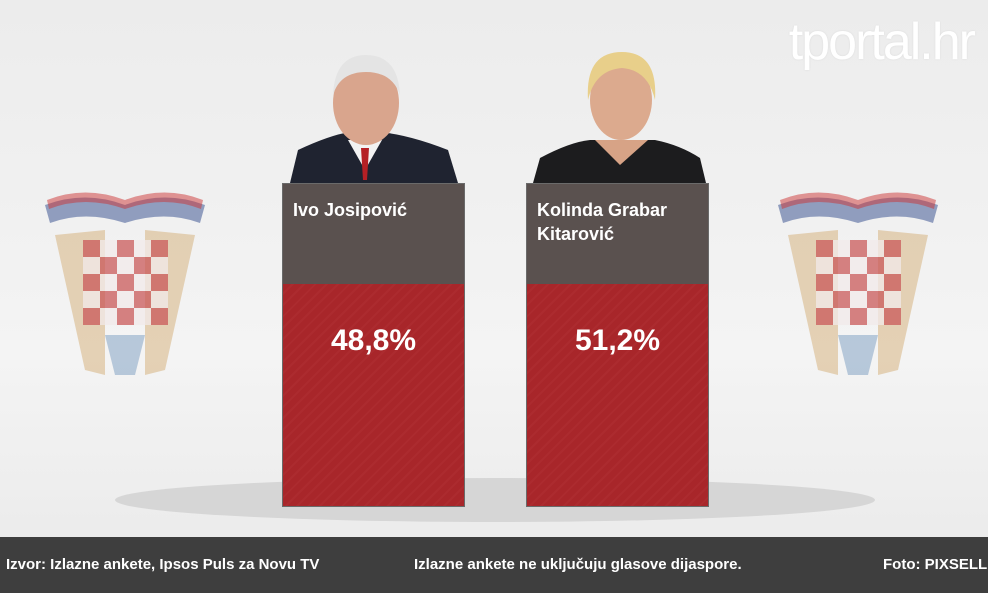 This screenshot has height=593, width=988. What do you see at coordinates (373, 340) in the screenshot?
I see `candidate-result: 48,8%` at bounding box center [373, 340].